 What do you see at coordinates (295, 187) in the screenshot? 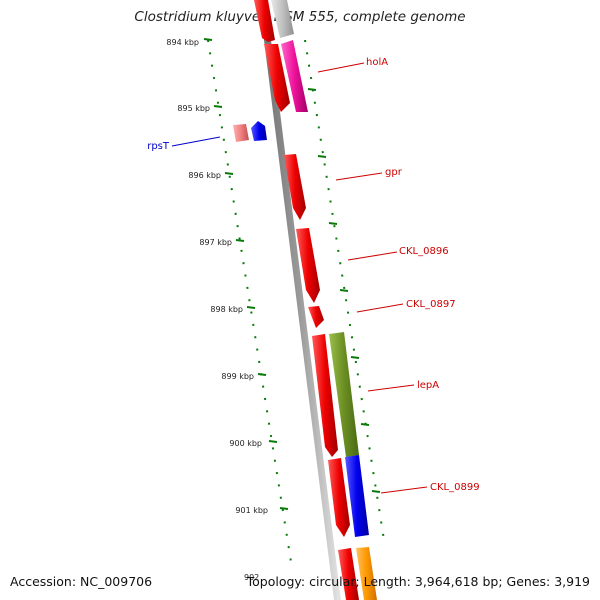
I see `gene-gpr` at bounding box center [295, 187].